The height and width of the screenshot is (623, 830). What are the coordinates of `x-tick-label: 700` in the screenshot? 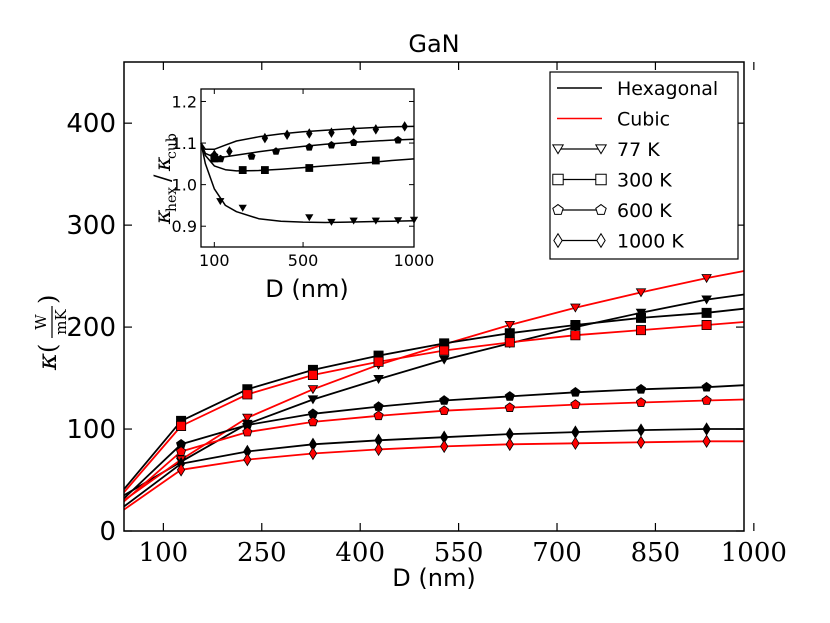 It's located at (557, 553).